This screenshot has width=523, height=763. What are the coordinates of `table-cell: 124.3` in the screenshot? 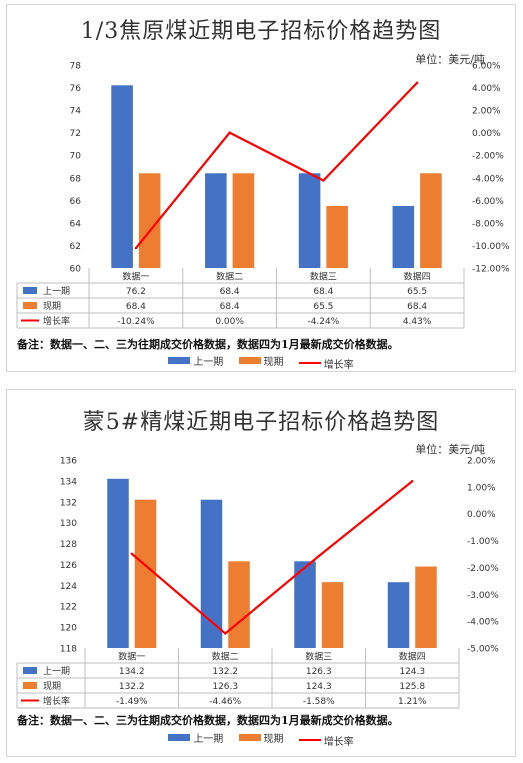 It's located at (319, 687).